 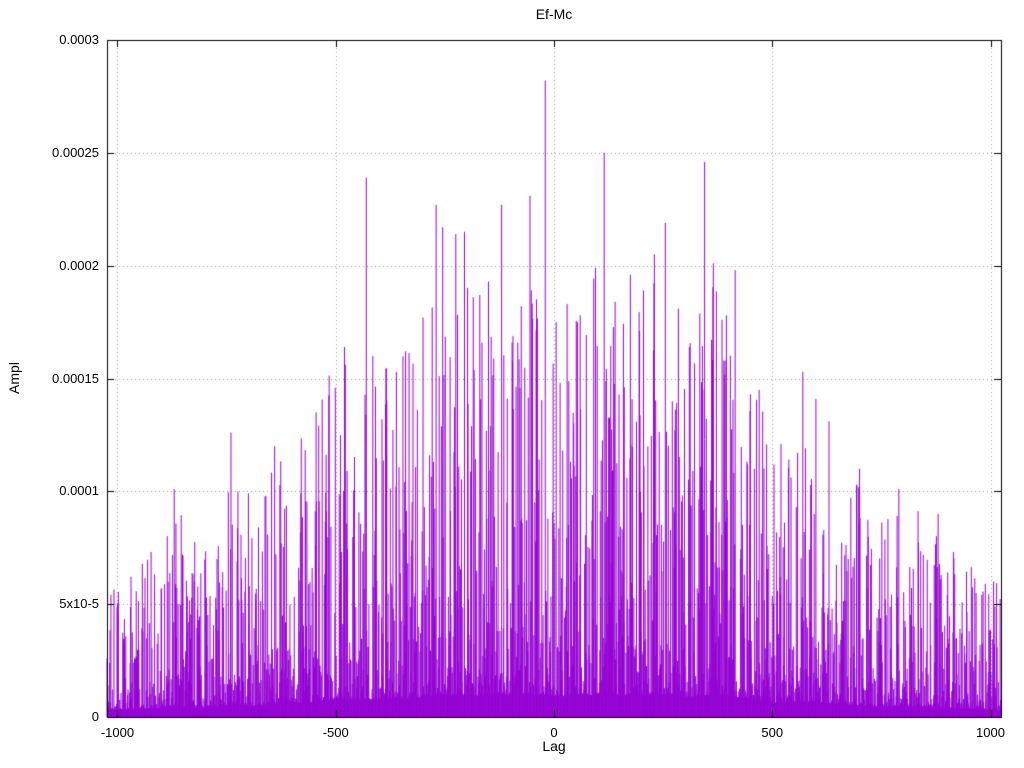 What do you see at coordinates (79, 491) in the screenshot?
I see `y-tick-label: 0.0001` at bounding box center [79, 491].